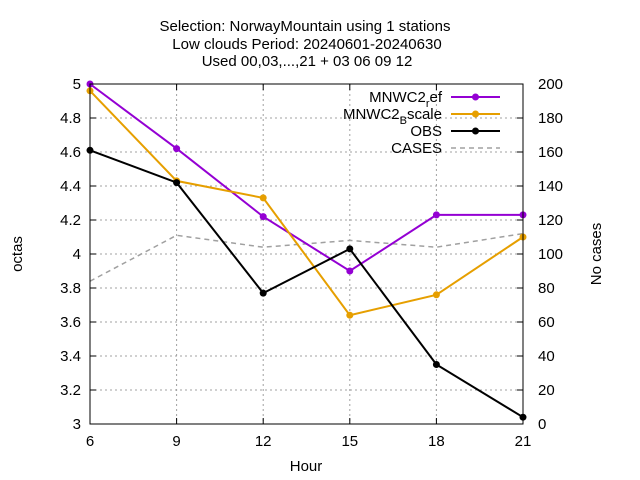 This screenshot has width=640, height=480. Describe the element at coordinates (17, 254) in the screenshot. I see `y-axis-label: octas` at that location.